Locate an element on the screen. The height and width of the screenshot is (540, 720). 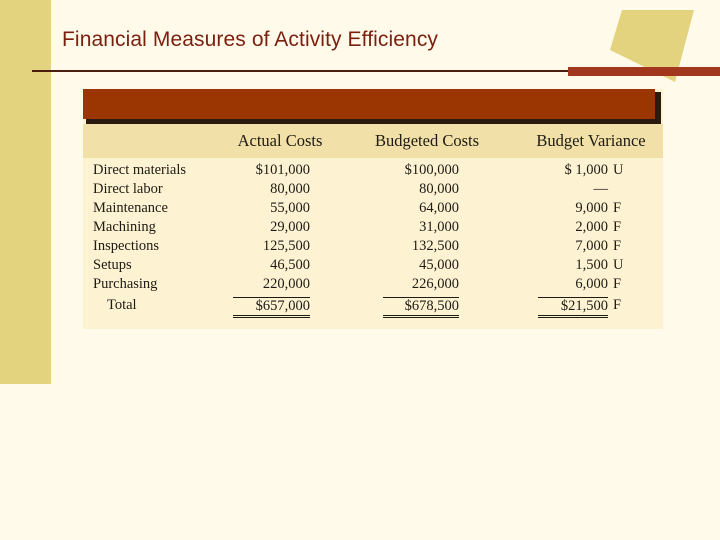
budgeted-cost-cell: 64,000 is located at coordinates (439, 208).